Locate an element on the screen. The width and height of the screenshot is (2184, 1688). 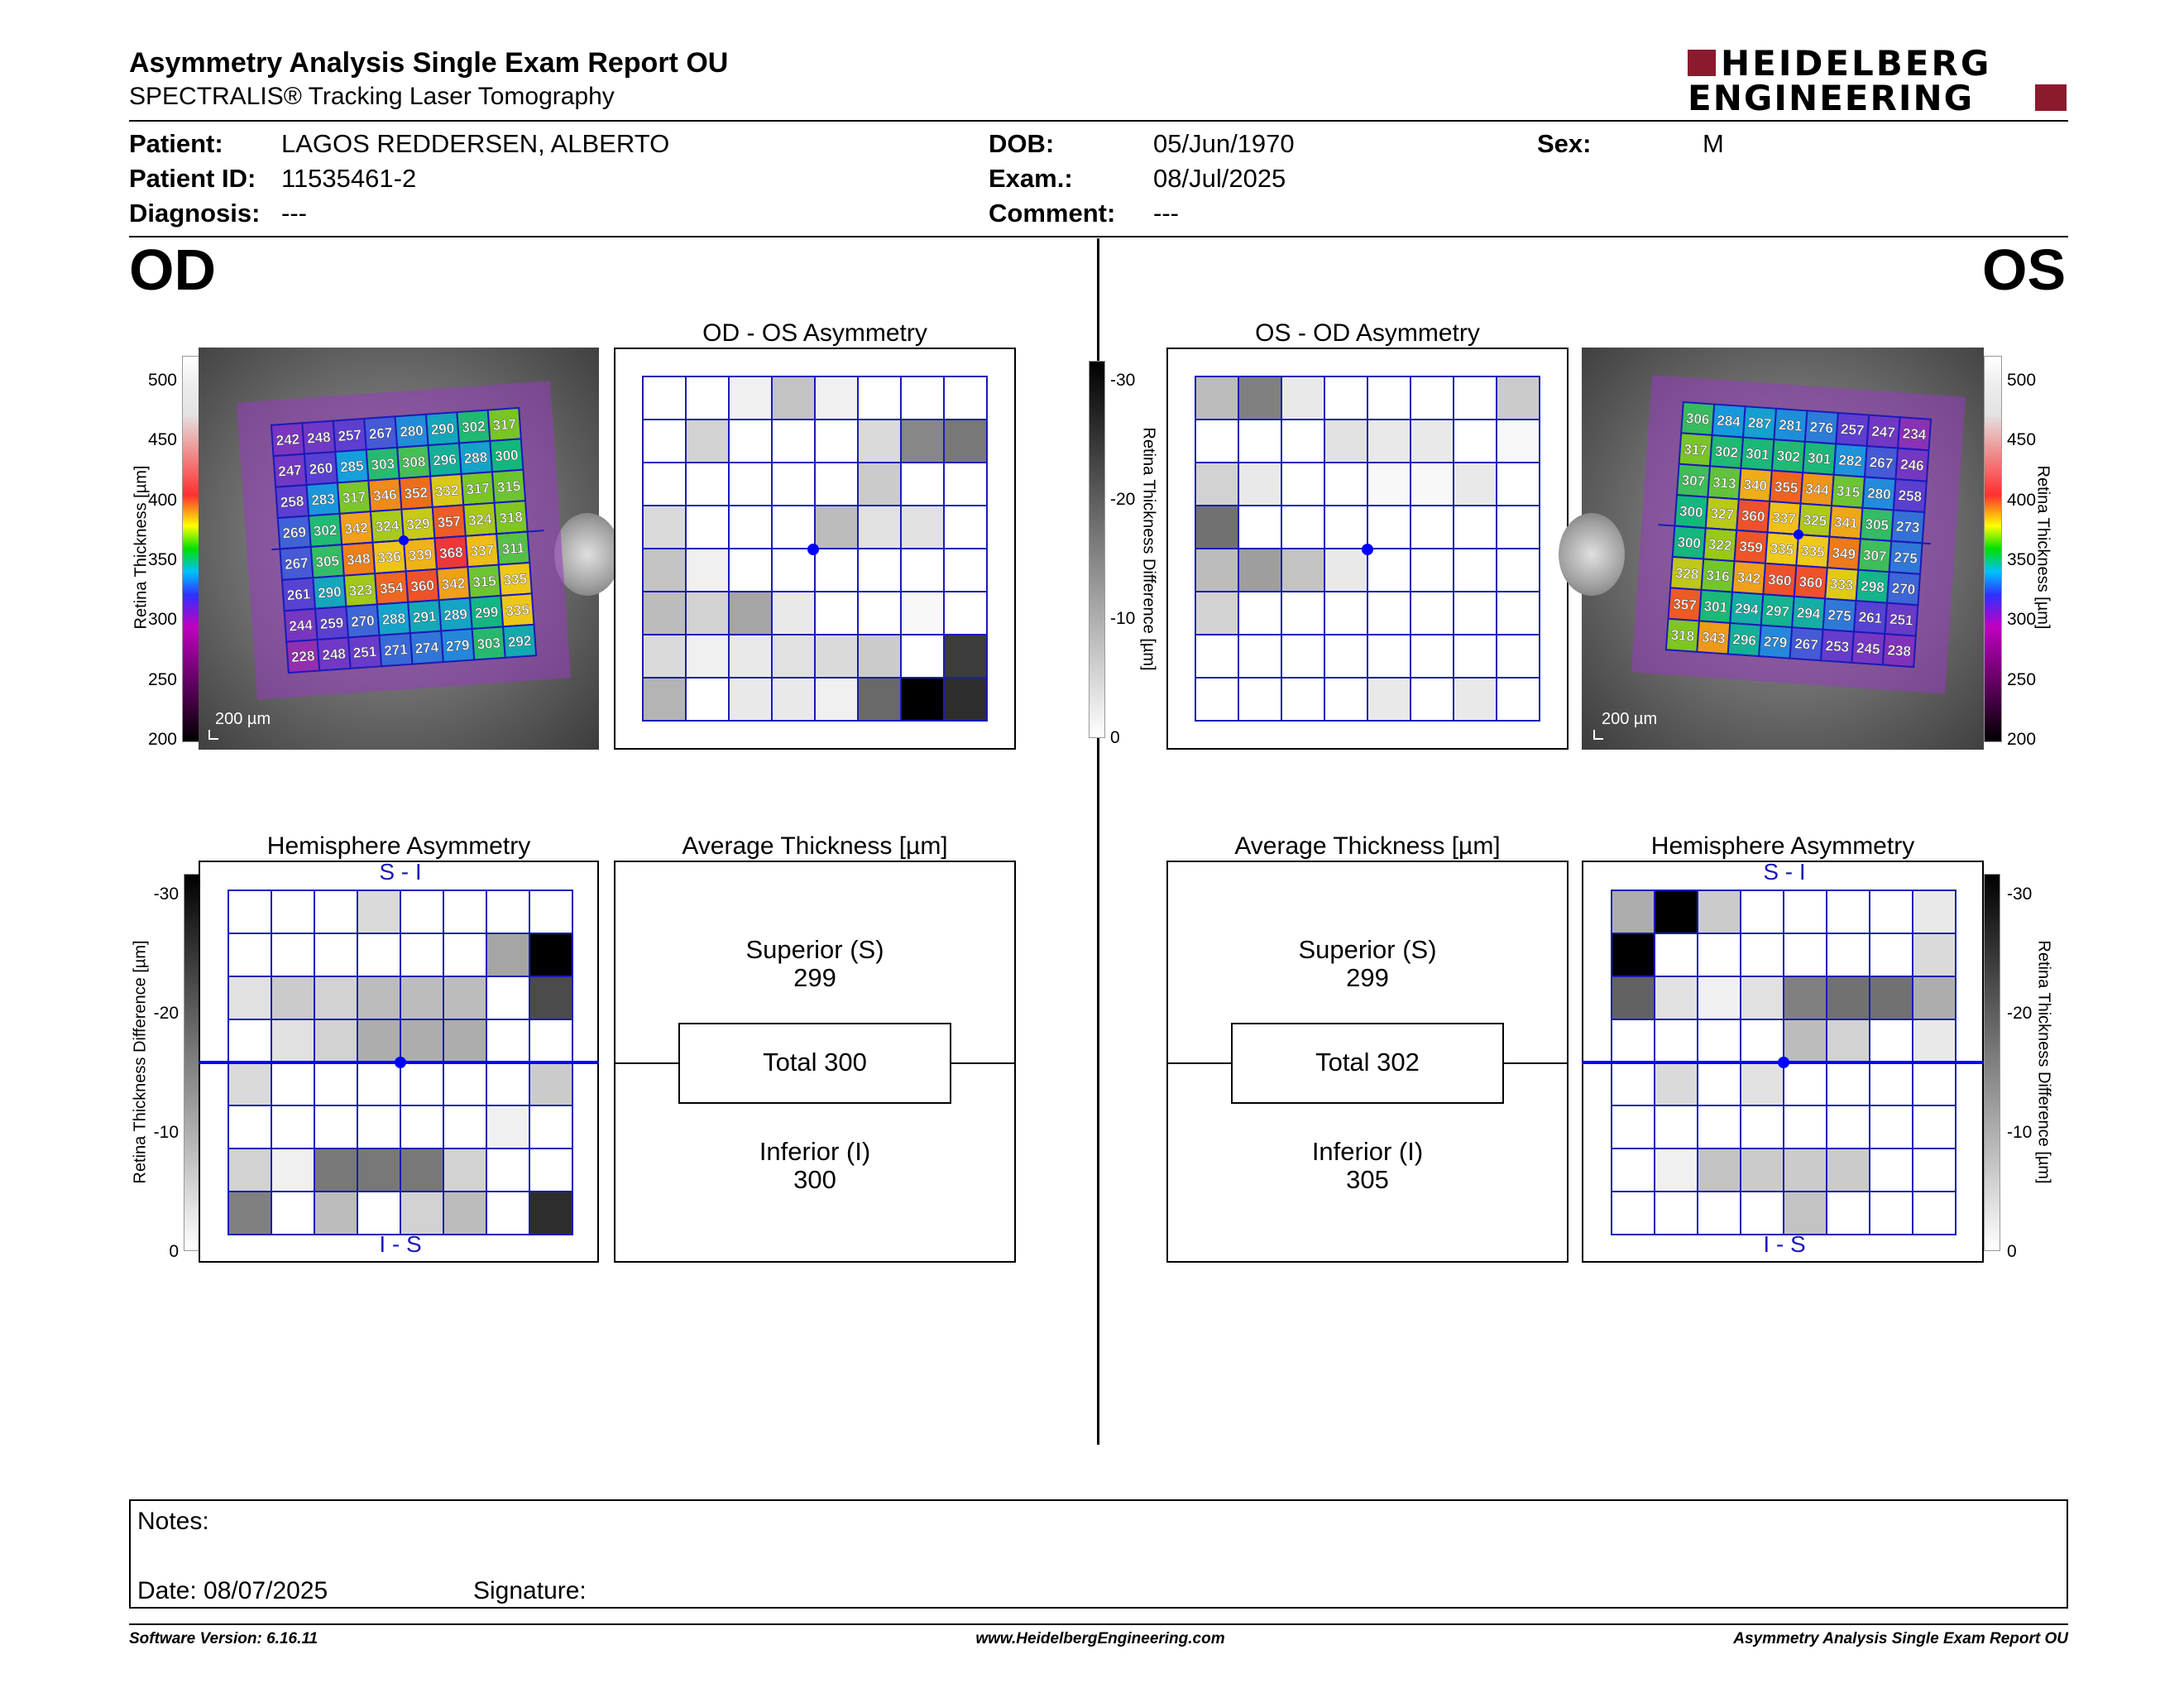
center-diff-tick-label: -20 is located at coordinates (1123, 499).